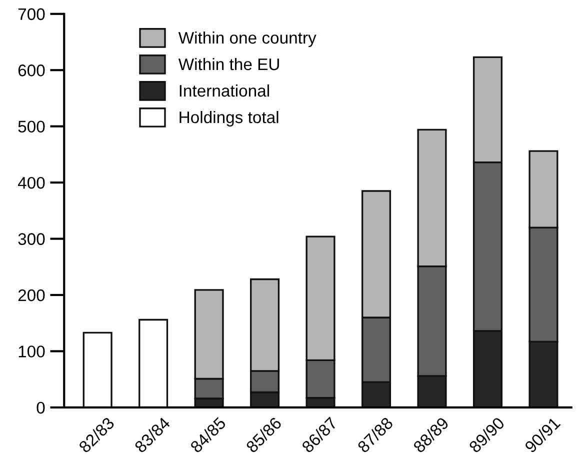 The image size is (583, 463). What do you see at coordinates (247, 39) in the screenshot?
I see `legend-label: Within one country` at bounding box center [247, 39].